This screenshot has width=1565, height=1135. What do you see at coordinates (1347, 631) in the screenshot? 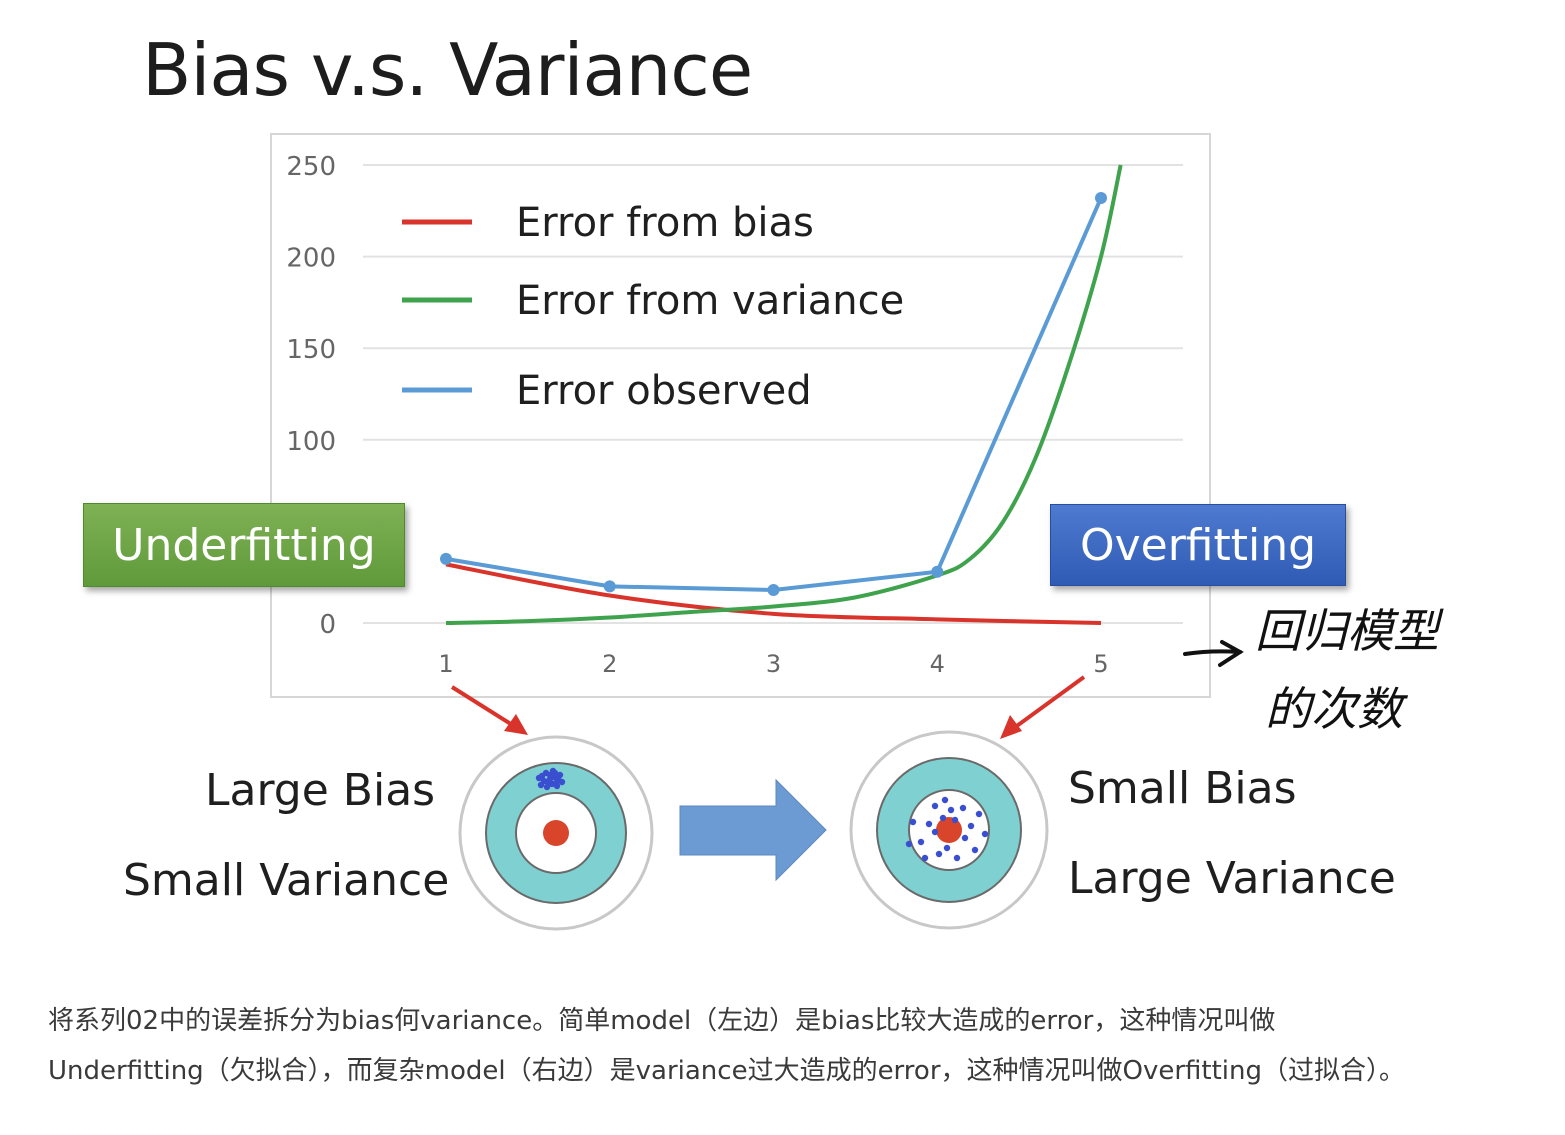
I see `annotation-line-1: 回归模型` at bounding box center [1347, 631].